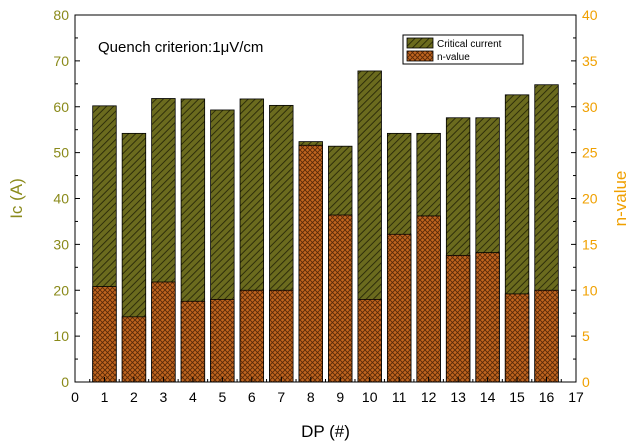  Describe the element at coordinates (222, 397) in the screenshot. I see `x-tick-label: 5` at that location.